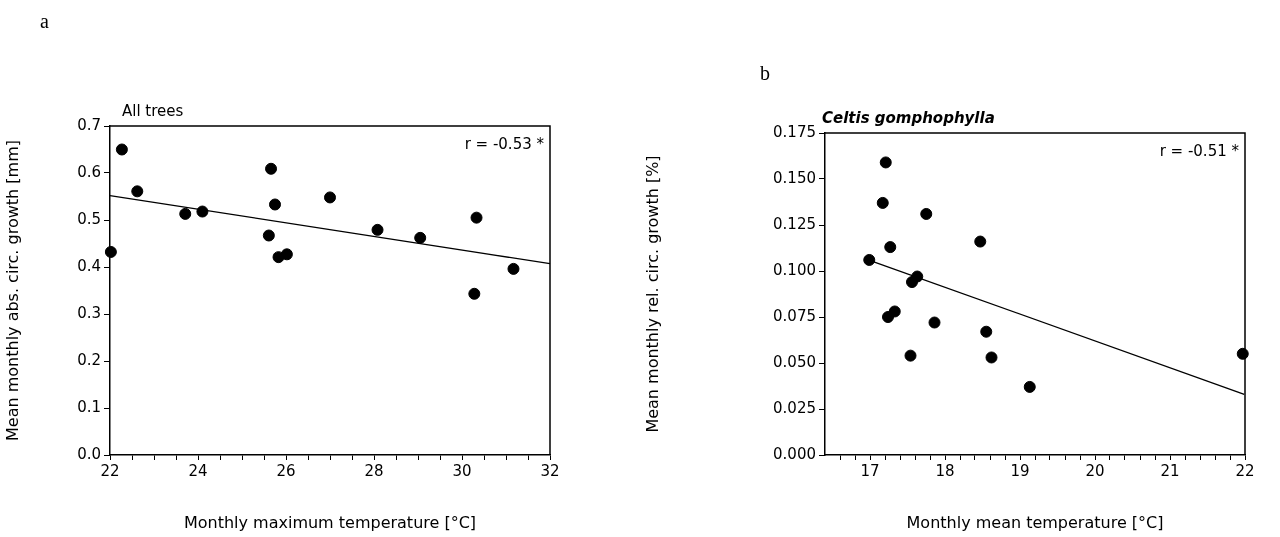 This screenshot has width=1280, height=537. What do you see at coordinates (89, 359) in the screenshot?
I see `y-tick-label: 0.2` at bounding box center [89, 359].